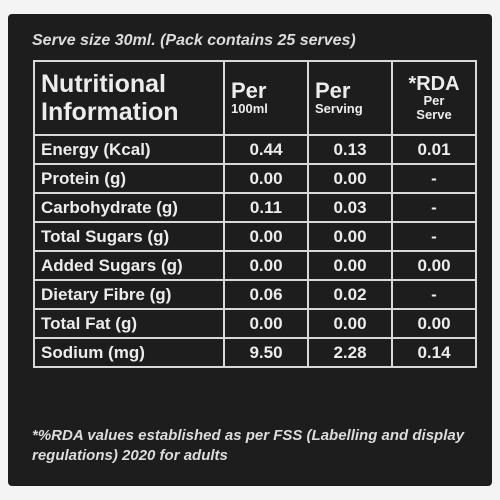  Describe the element at coordinates (339, 108) in the screenshot. I see `header-per-serving-sub: Serving` at that location.